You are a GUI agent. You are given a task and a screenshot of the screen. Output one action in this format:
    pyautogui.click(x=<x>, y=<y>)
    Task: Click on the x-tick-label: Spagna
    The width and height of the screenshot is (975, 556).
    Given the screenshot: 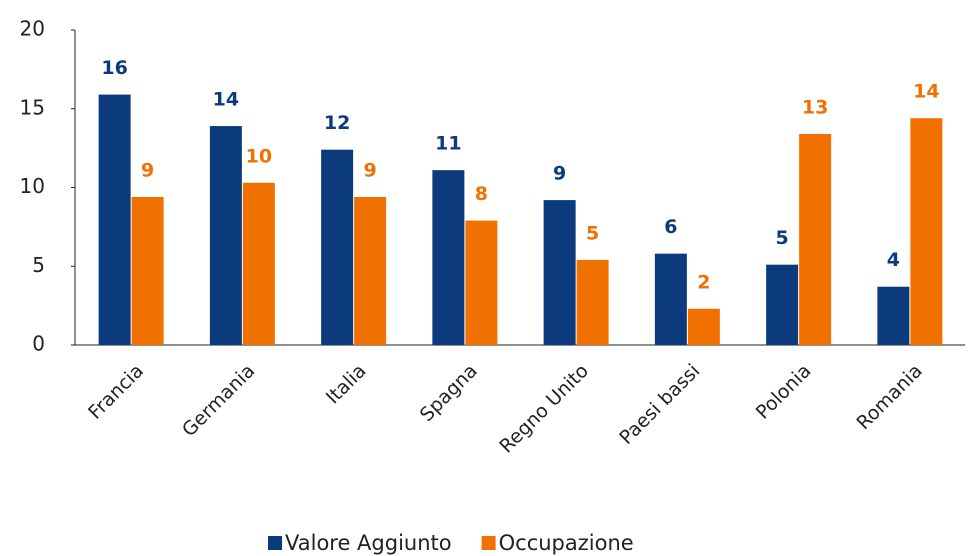 What is the action you would take?
    pyautogui.click(x=449, y=393)
    